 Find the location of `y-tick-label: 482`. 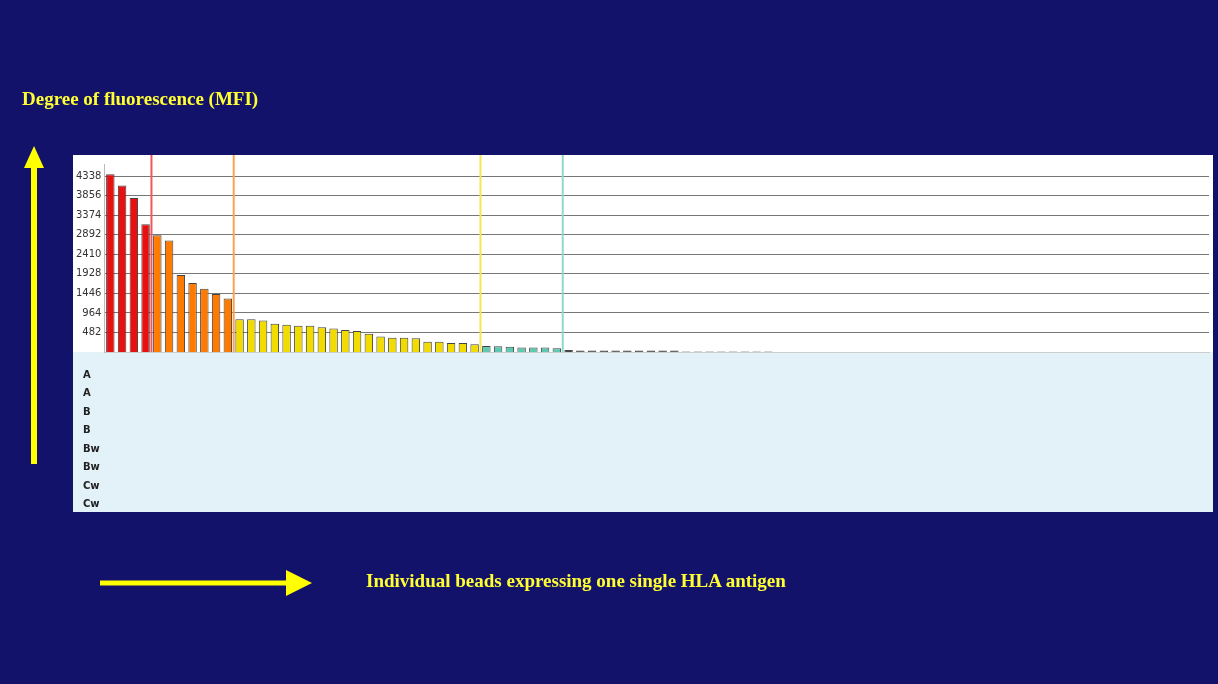

y-tick-label: 482 is located at coordinates (92, 332).